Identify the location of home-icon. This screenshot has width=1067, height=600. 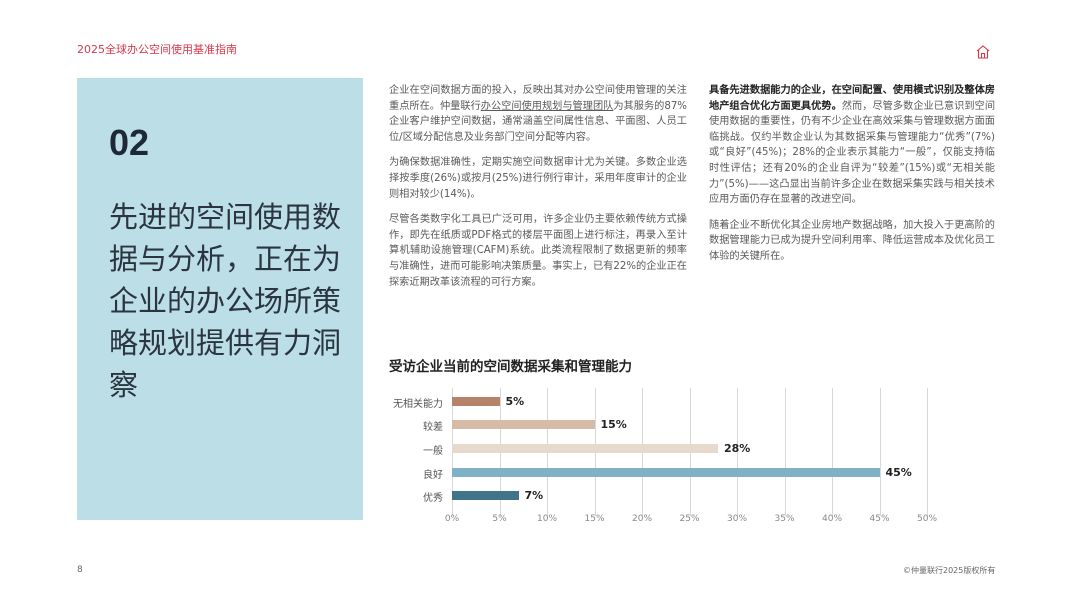
(983, 52).